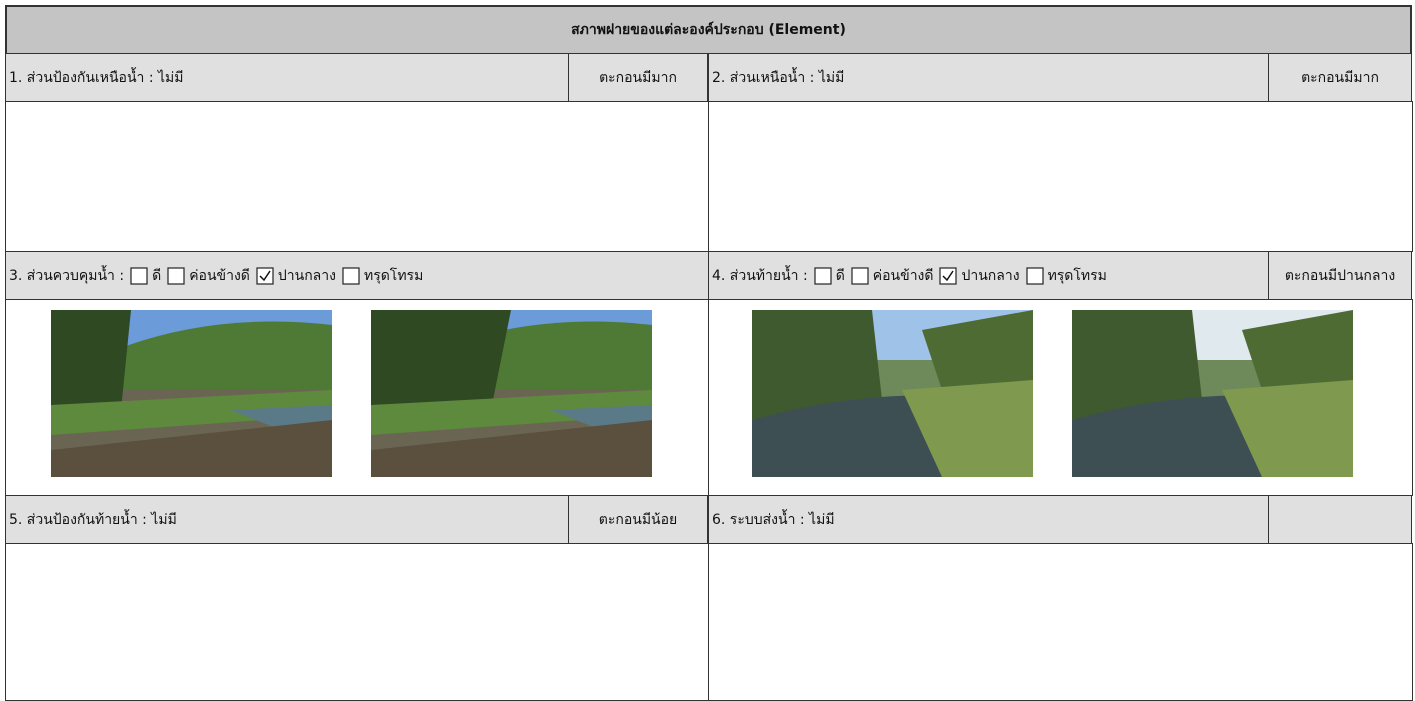 This screenshot has width=1415, height=701. I want to click on sediment-cell, so click(1340, 519).